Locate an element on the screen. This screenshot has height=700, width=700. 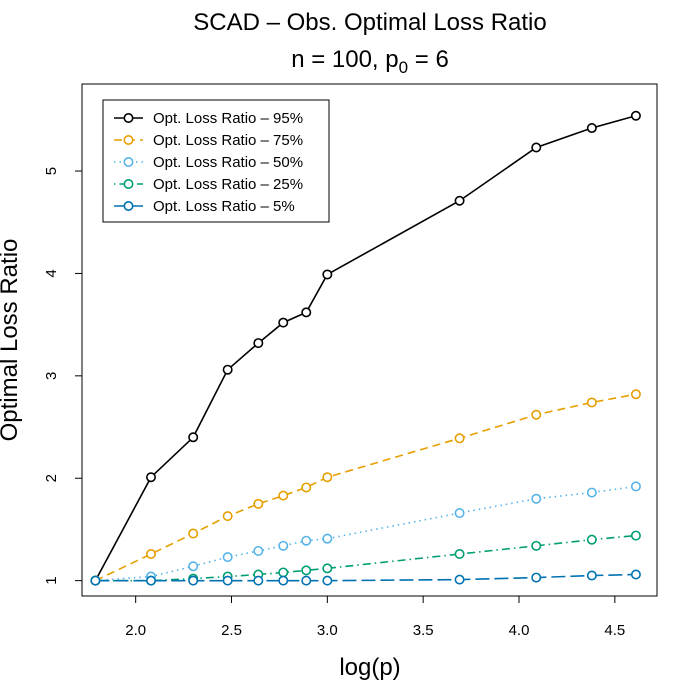
chart-subtitle-subscript: 0 is located at coordinates (403, 67).